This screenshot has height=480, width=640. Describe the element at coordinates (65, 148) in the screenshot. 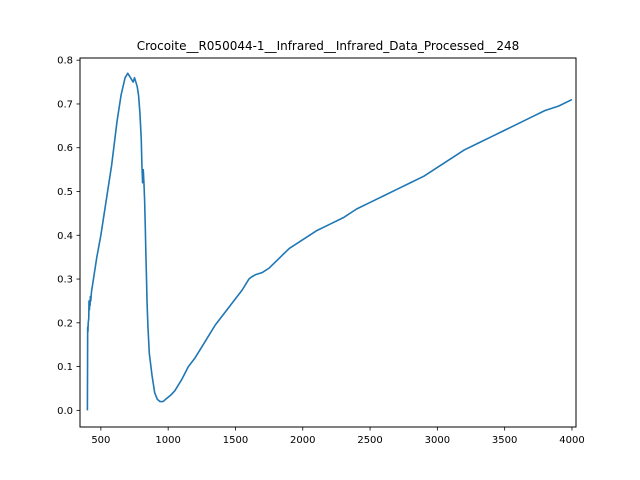

I see `y-tick-label: 0.6` at that location.